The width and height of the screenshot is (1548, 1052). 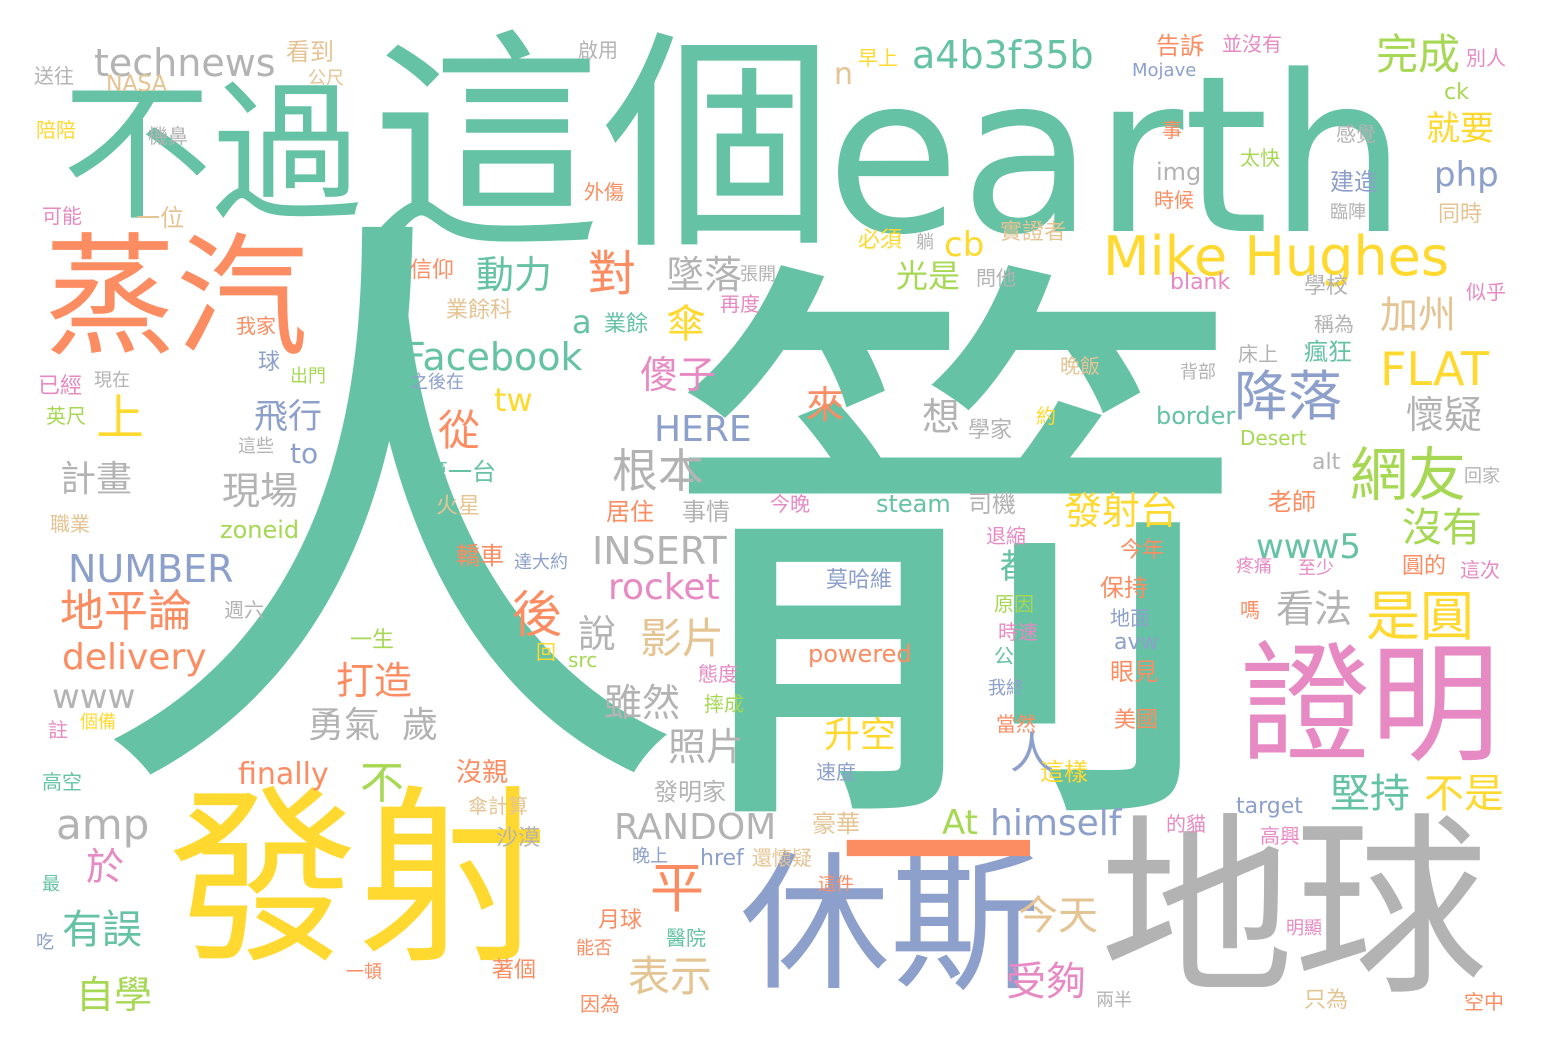 I want to click on word-zhuiluo: 墜落, so click(x=704, y=275).